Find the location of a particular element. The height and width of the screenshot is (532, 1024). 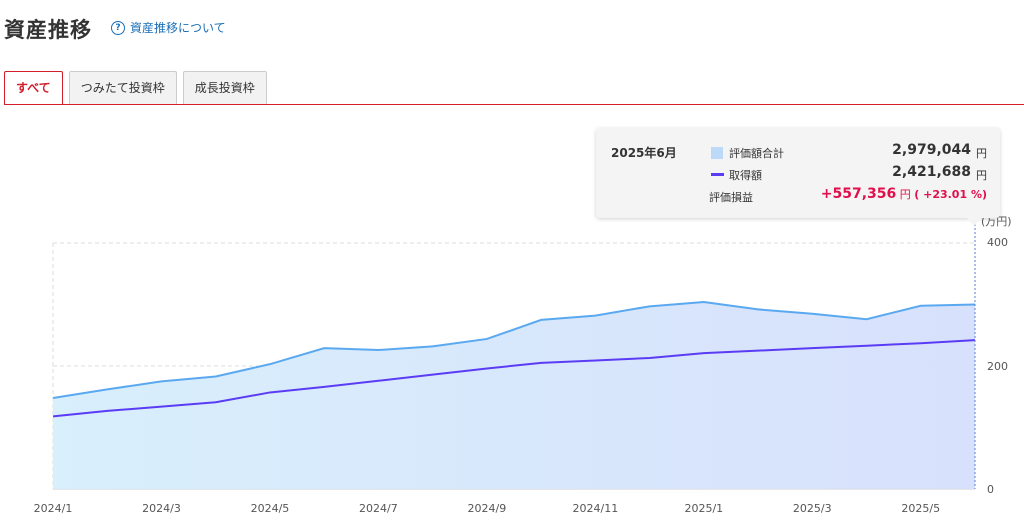

tooltip-gain-value: +557,356 is located at coordinates (858, 194).